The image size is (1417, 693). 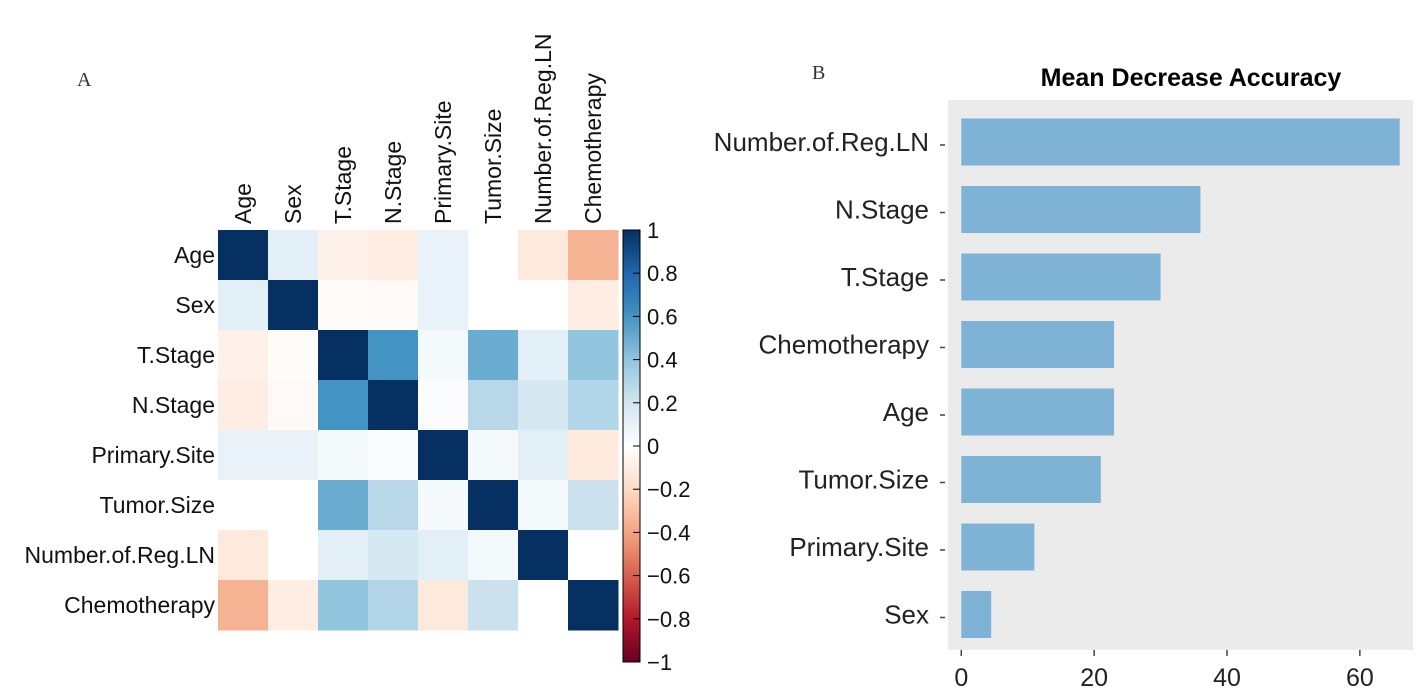 I want to click on x-tick-label: 0, so click(x=961, y=678).